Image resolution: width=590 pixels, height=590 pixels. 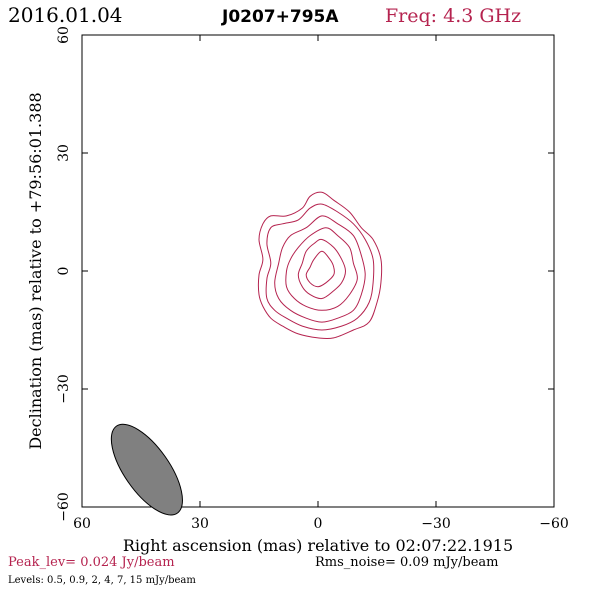 What do you see at coordinates (64, 507) in the screenshot?
I see `y-tick-label: −60` at bounding box center [64, 507].